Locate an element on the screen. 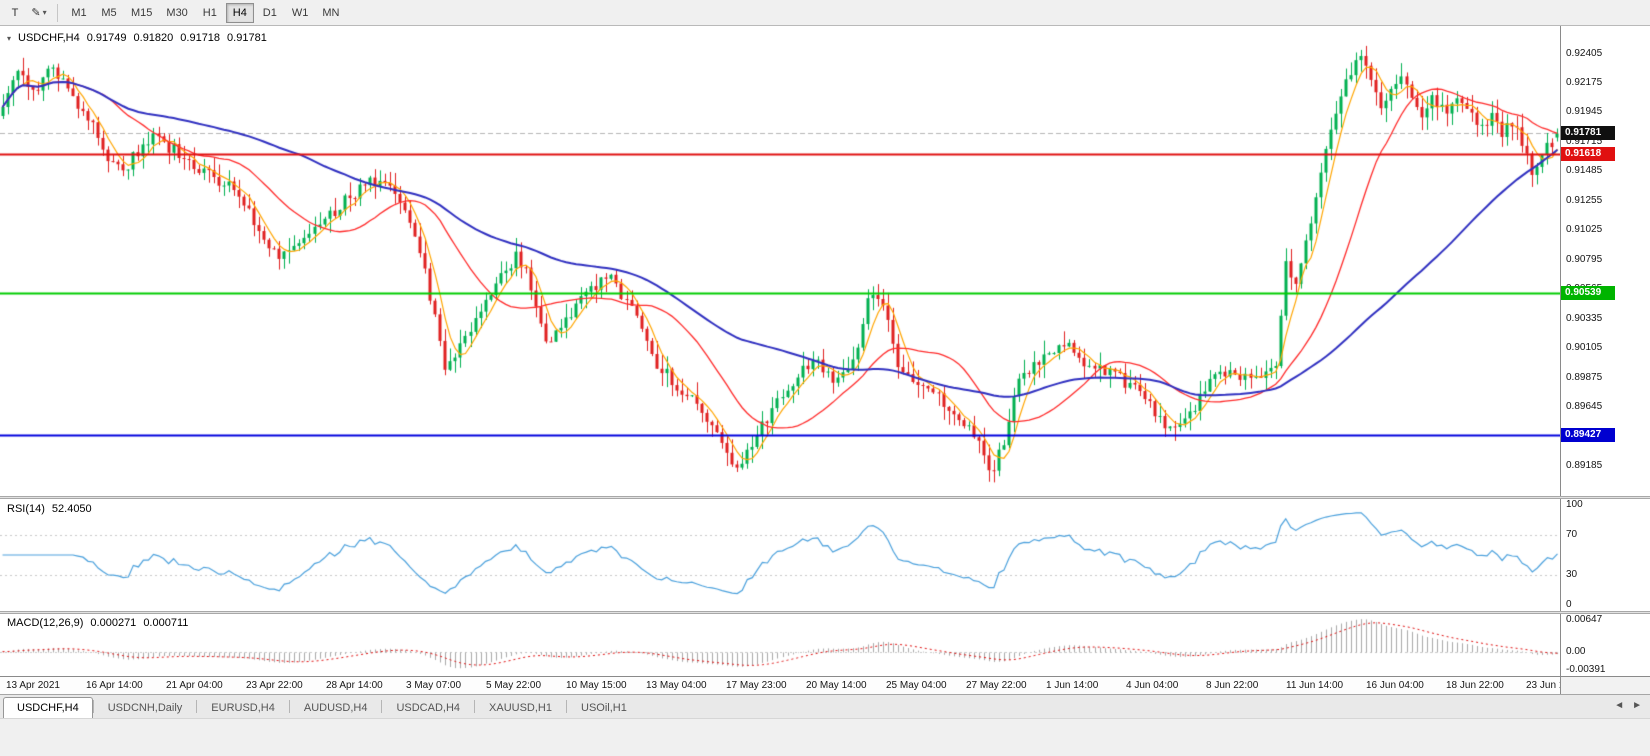 This screenshot has height=756, width=1650. pointer-tool-button: T is located at coordinates (15, 13).